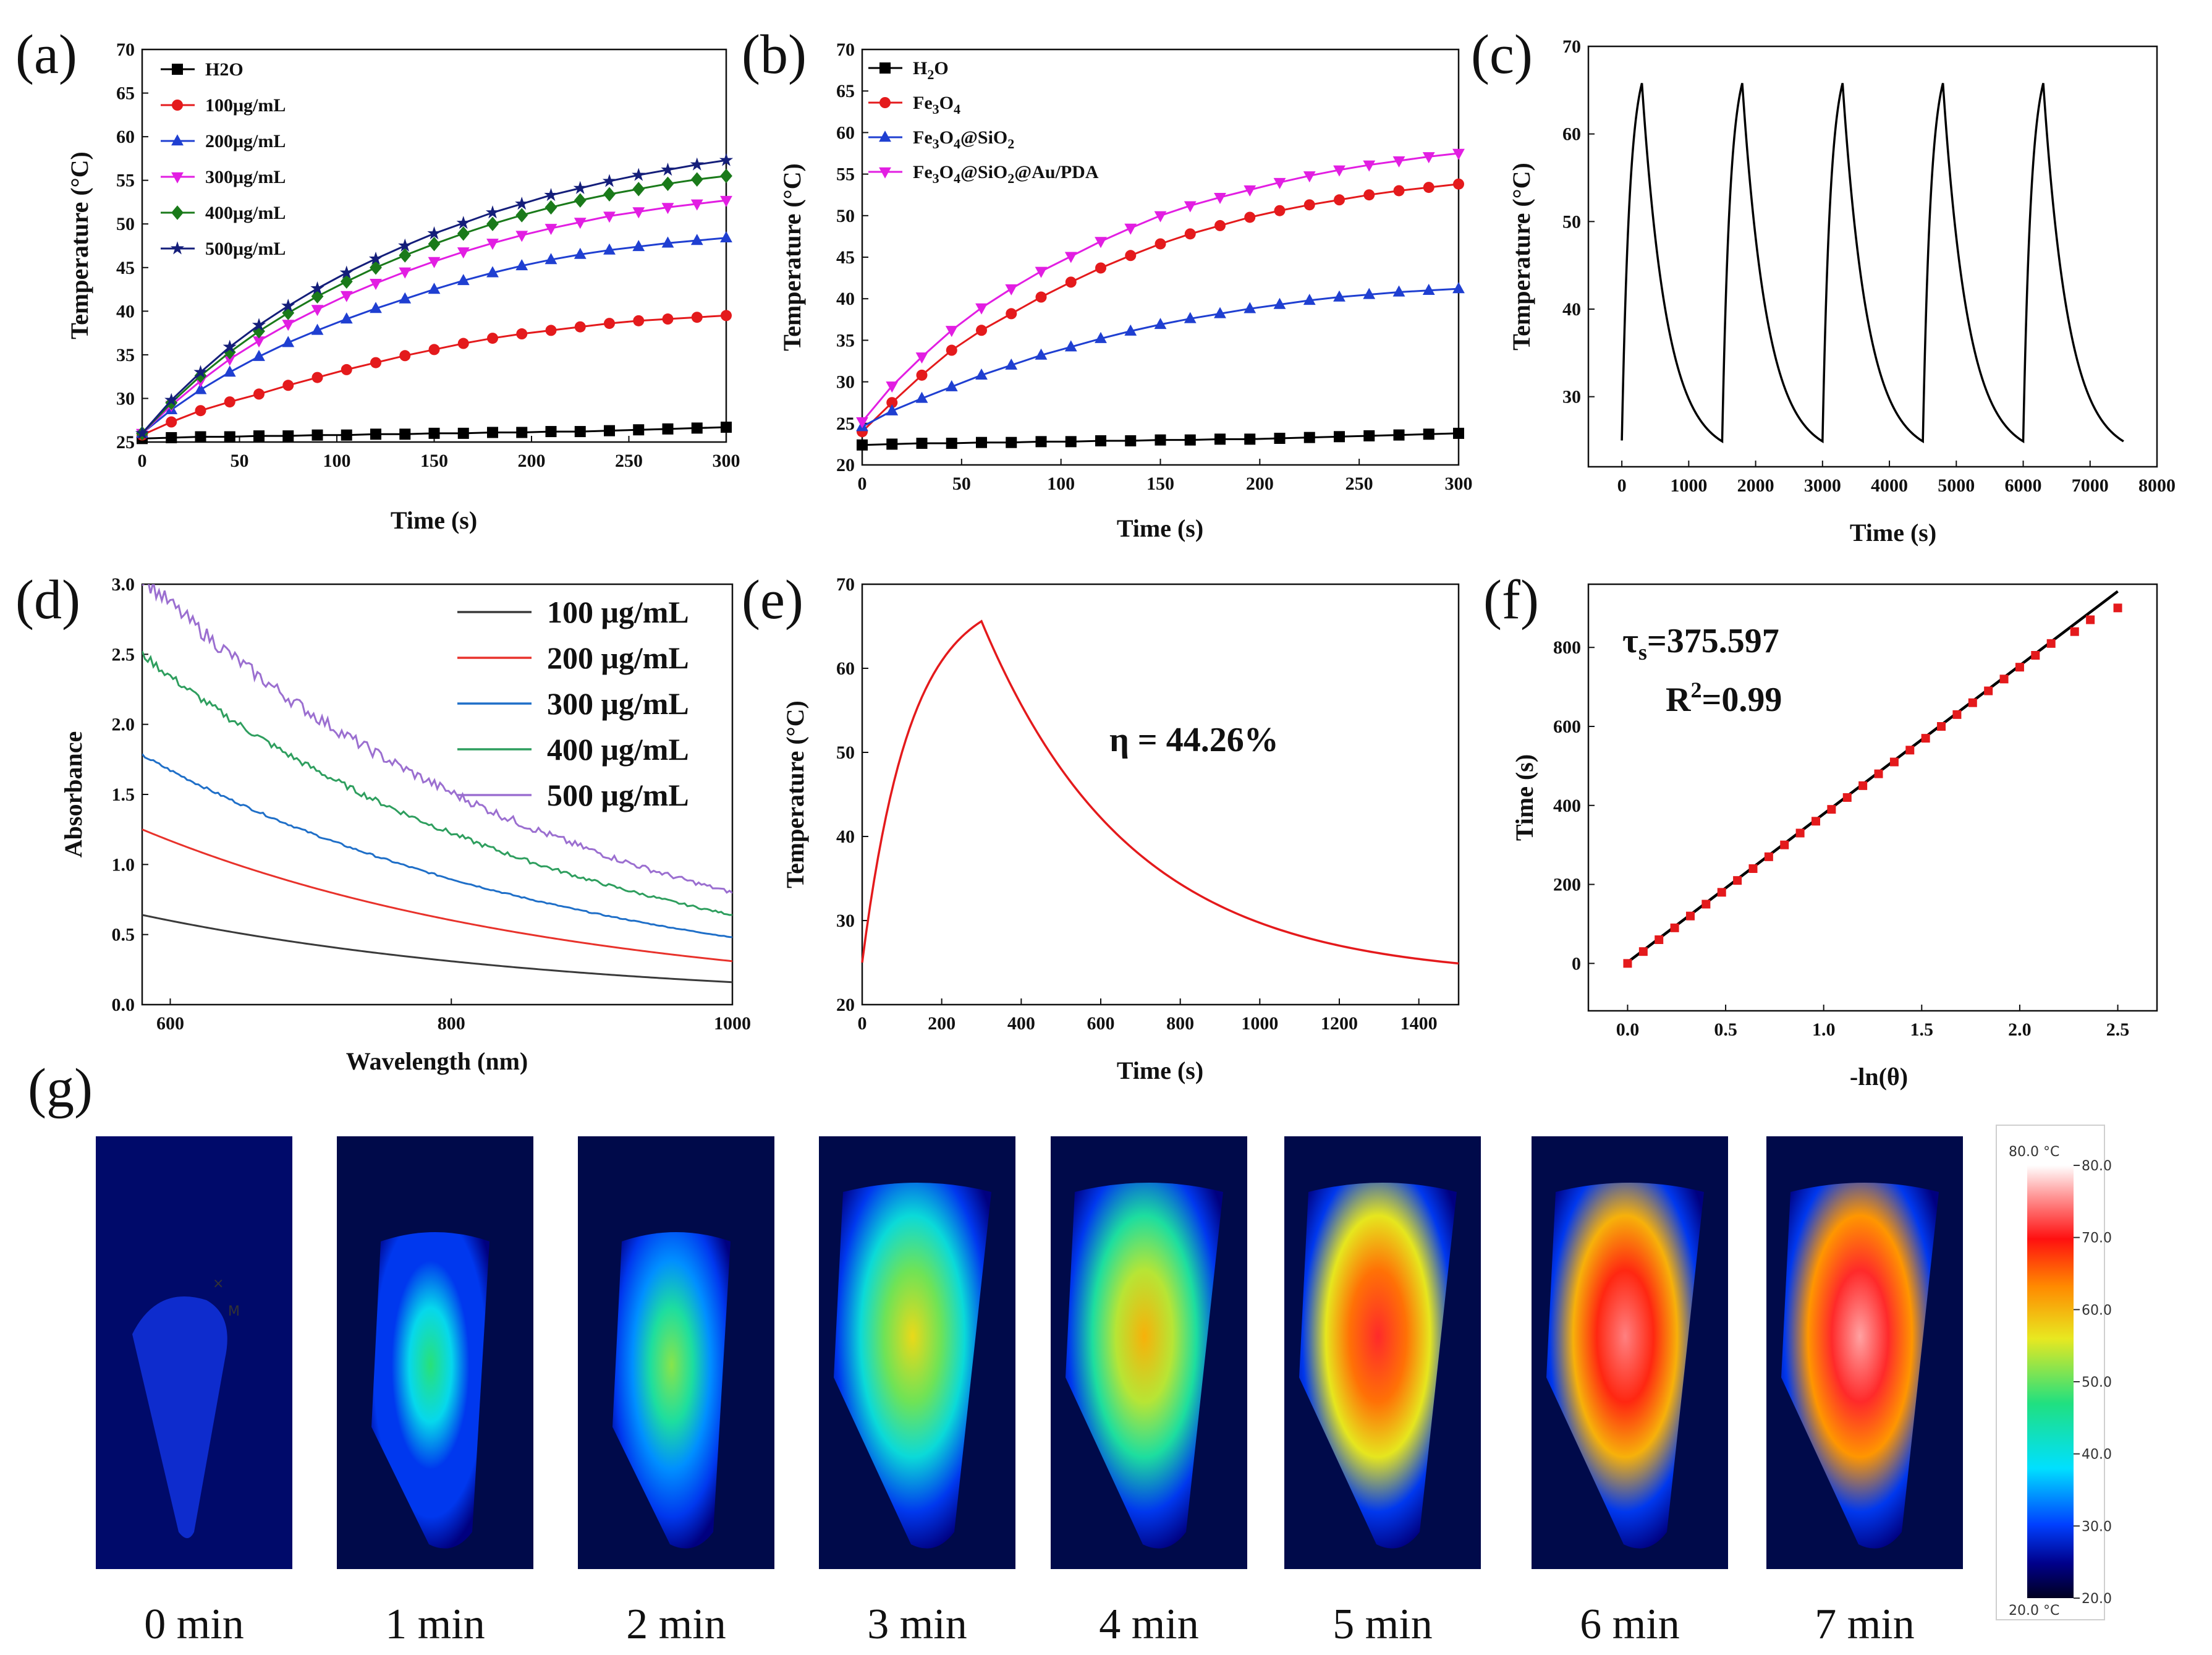 This screenshot has height=1655, width=2212. What do you see at coordinates (452, 1024) in the screenshot?
I see `x-tick-label: 800` at bounding box center [452, 1024].